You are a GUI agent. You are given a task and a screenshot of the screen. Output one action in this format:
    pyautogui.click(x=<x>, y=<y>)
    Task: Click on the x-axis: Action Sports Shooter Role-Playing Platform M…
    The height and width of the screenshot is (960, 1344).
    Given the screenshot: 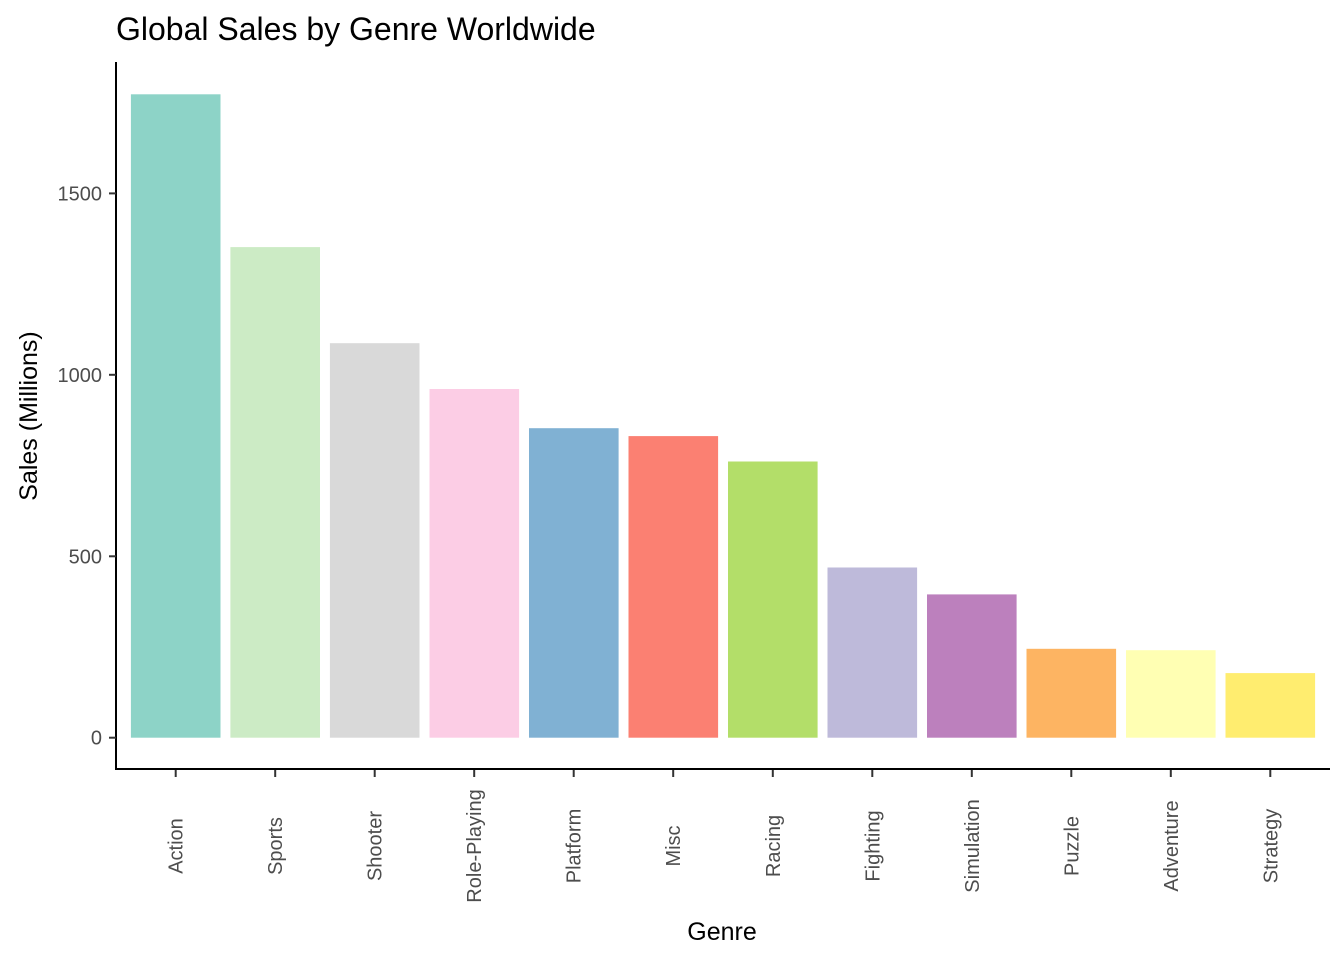 What is the action you would take?
    pyautogui.click(x=722, y=835)
    